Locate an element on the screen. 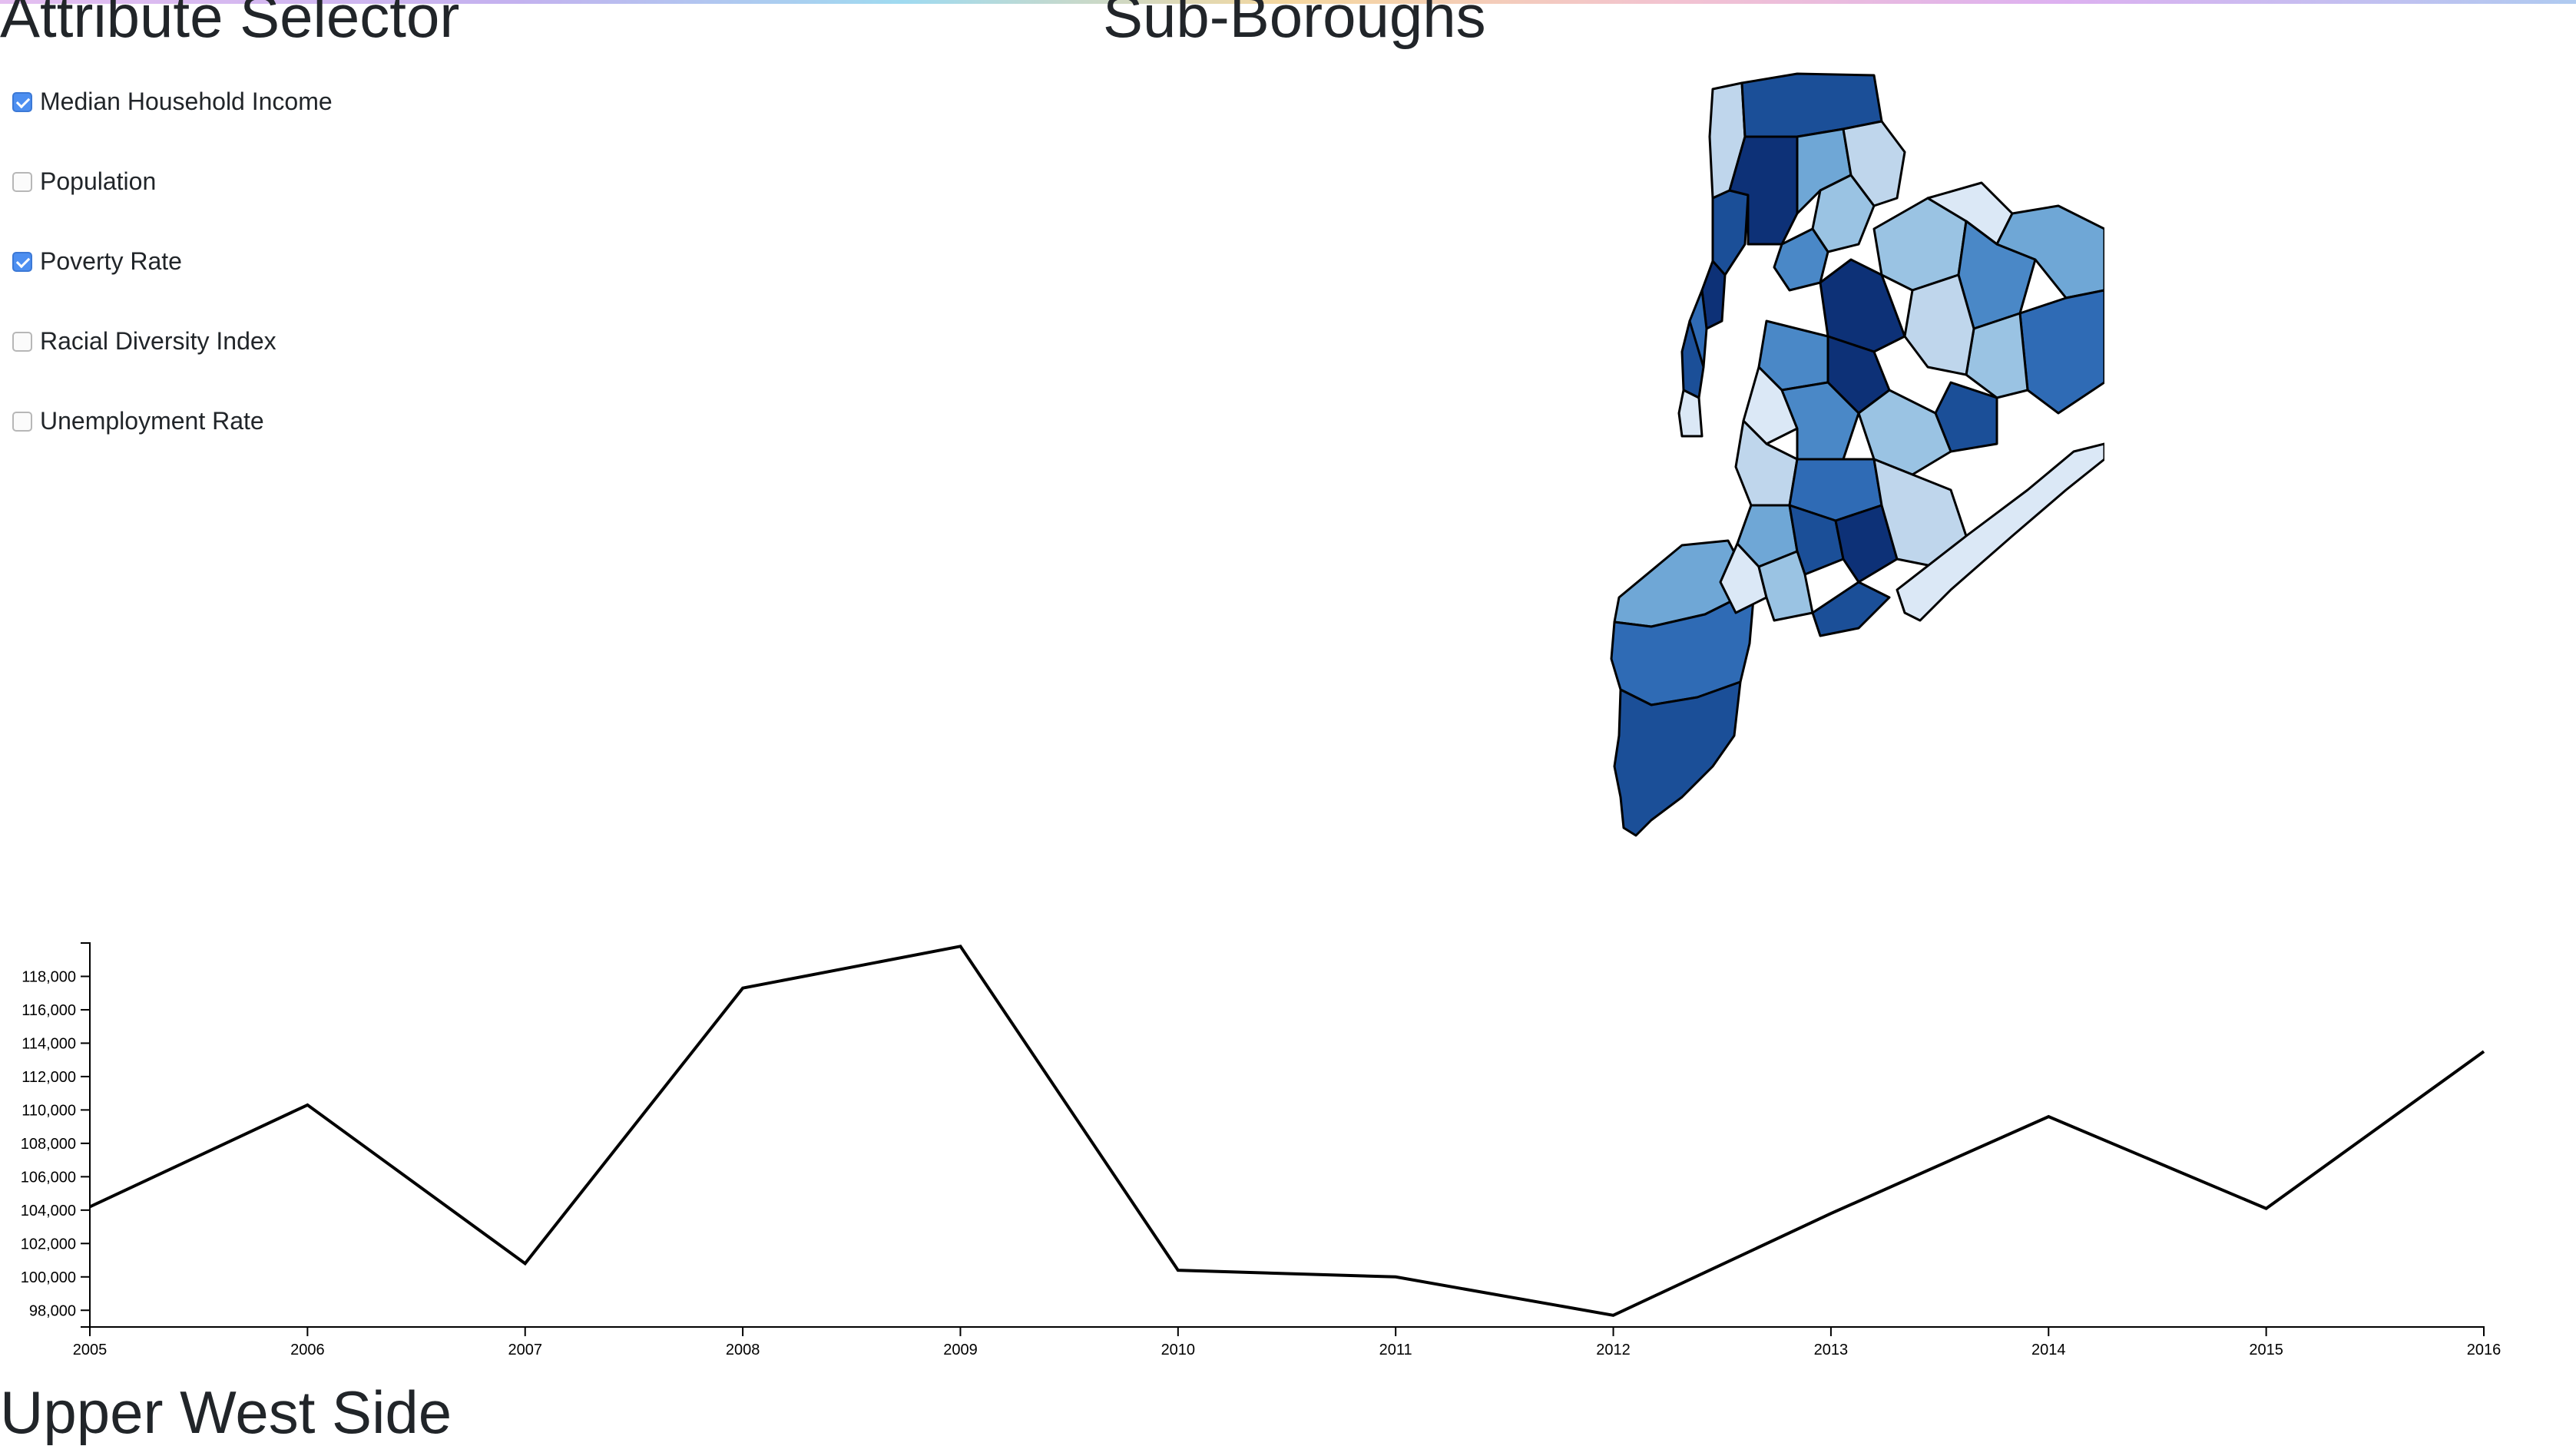  x-tick-label: 2014 is located at coordinates (2048, 1350).